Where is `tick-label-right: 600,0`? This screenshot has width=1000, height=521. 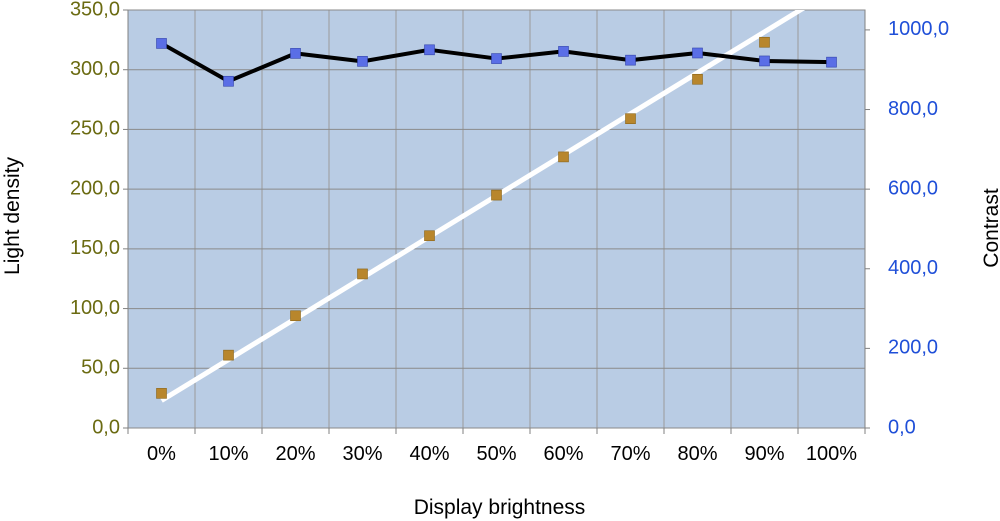 tick-label-right: 600,0 is located at coordinates (913, 188).